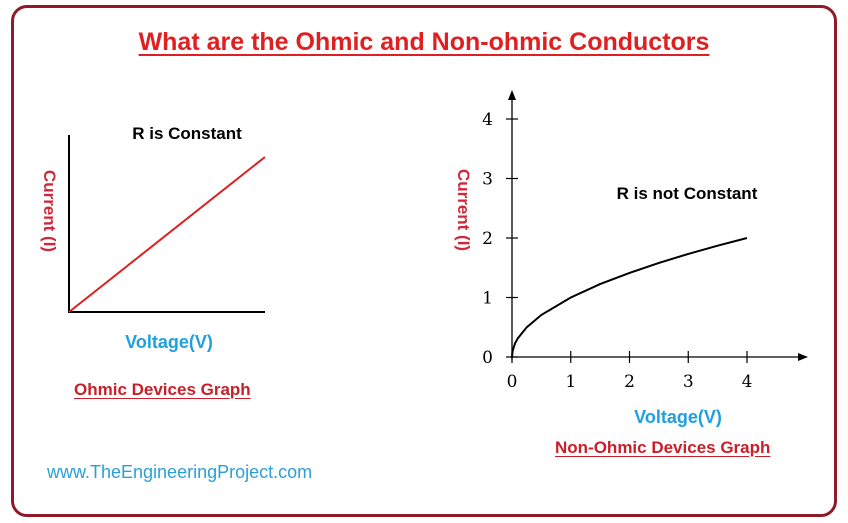 Image resolution: width=848 pixels, height=523 pixels. What do you see at coordinates (487, 239) in the screenshot?
I see `y-tick-label: 2` at bounding box center [487, 239].